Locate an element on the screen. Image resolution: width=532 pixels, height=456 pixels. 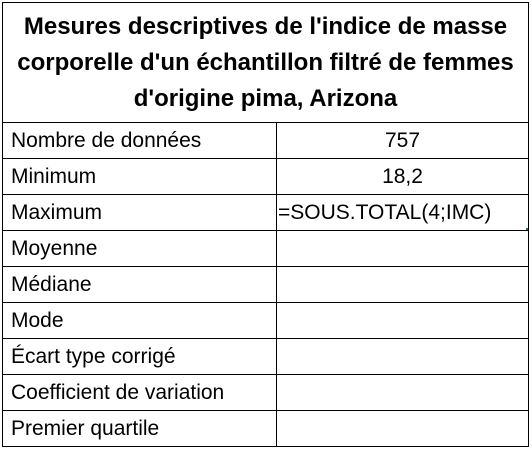
table-row: Minimum 18,2 is located at coordinates (266, 177).